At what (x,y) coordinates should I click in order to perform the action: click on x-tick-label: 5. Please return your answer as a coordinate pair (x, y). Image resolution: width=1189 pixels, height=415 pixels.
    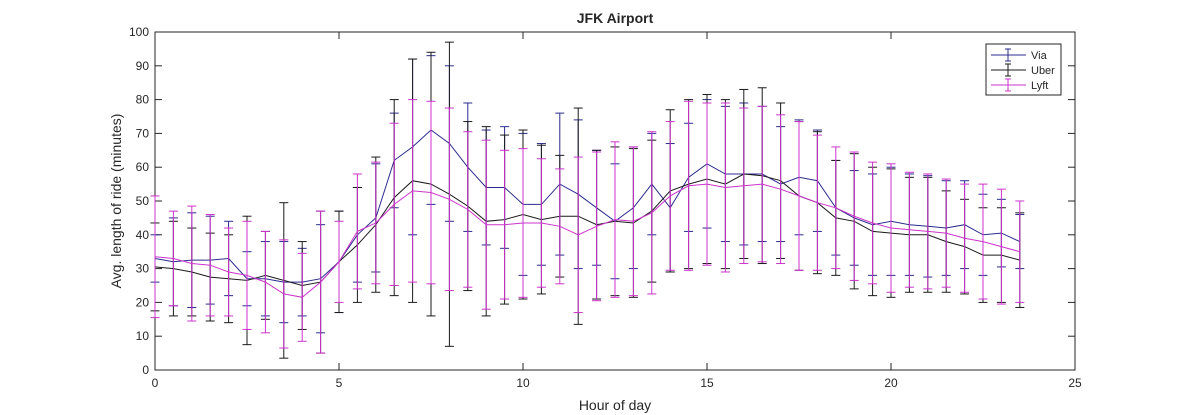
    Looking at the image, I should click on (339, 383).